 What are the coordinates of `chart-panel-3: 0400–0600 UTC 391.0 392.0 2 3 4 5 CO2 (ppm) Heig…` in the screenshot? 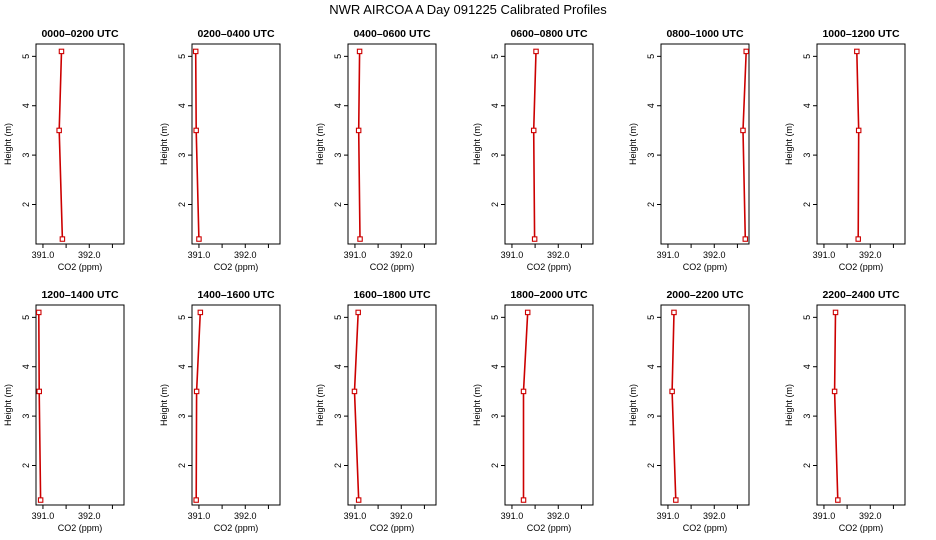 It's located at (376, 150).